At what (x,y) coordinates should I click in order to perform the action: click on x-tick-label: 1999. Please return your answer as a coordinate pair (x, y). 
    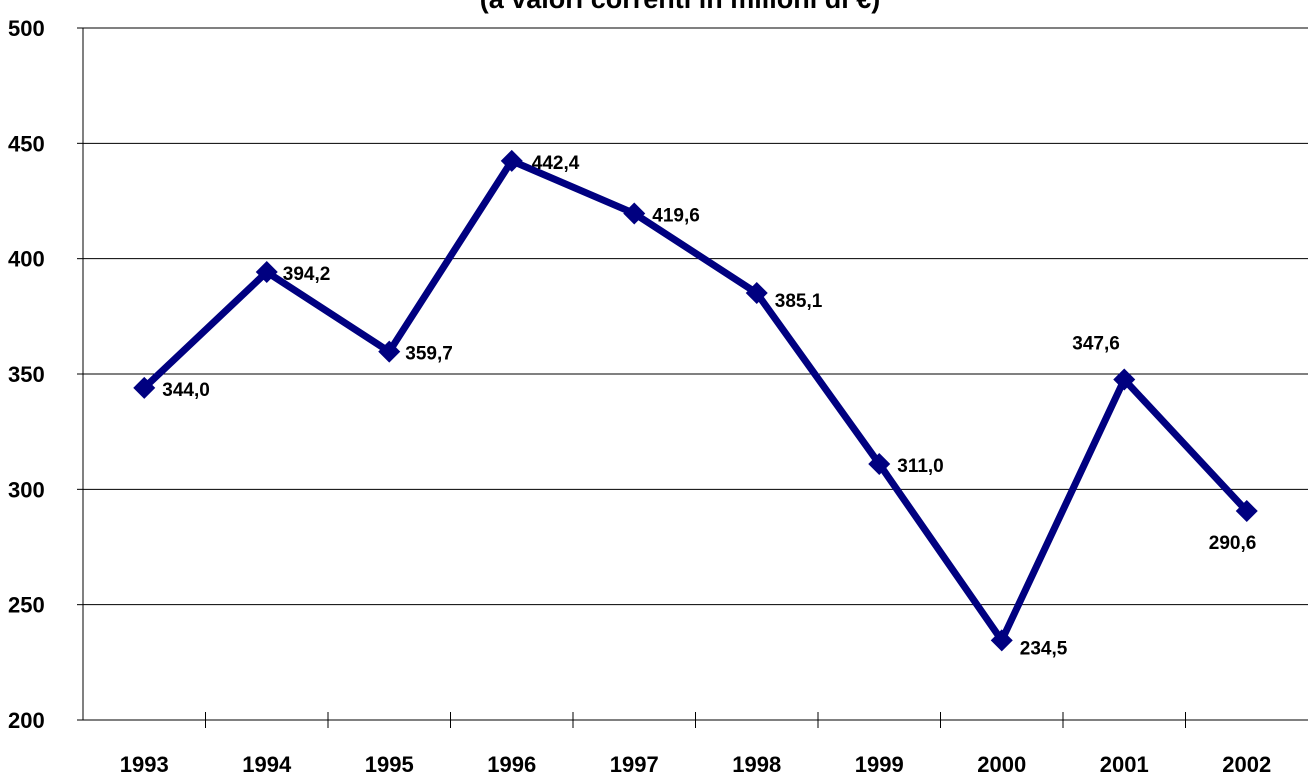
    Looking at the image, I should click on (879, 764).